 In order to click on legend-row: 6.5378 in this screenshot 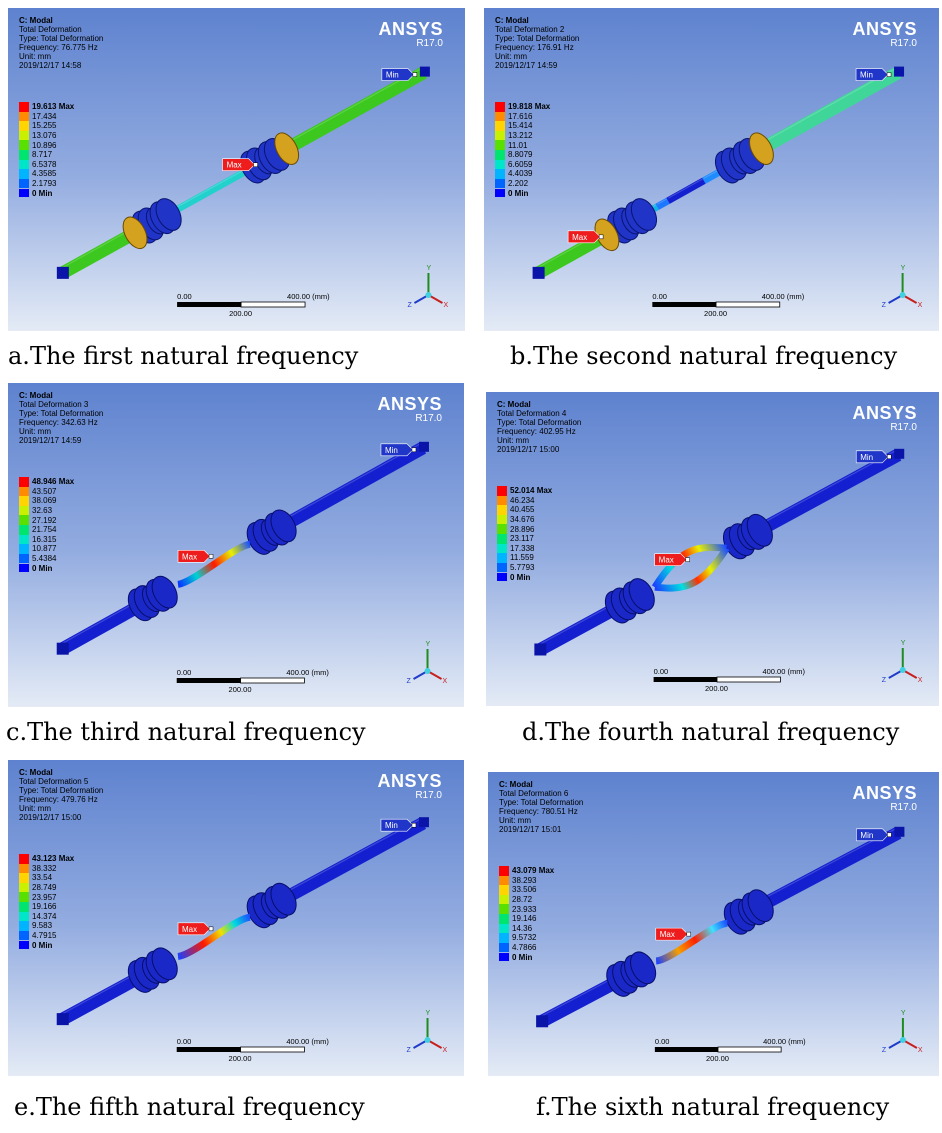, I will do `click(46, 164)`.